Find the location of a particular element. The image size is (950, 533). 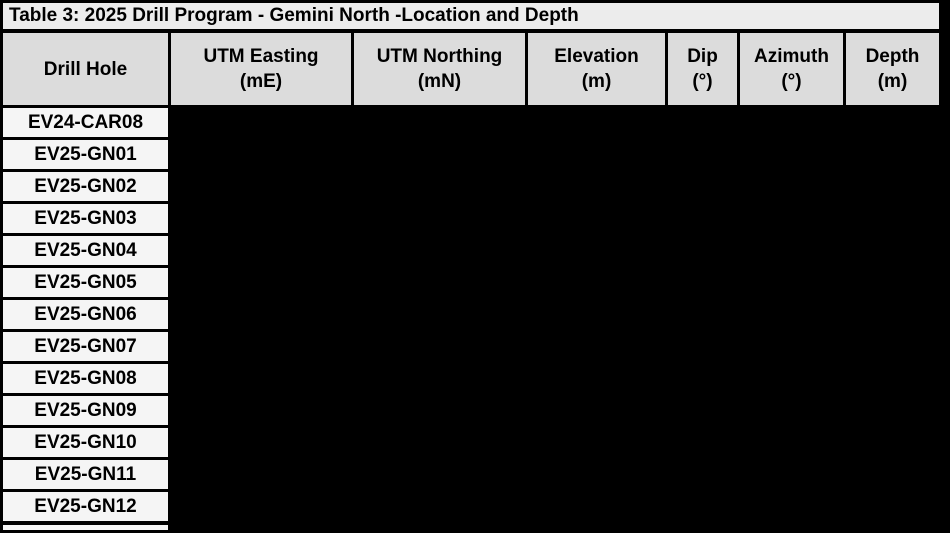

drill-hole-cell: EV25-GN05 is located at coordinates (85, 282).